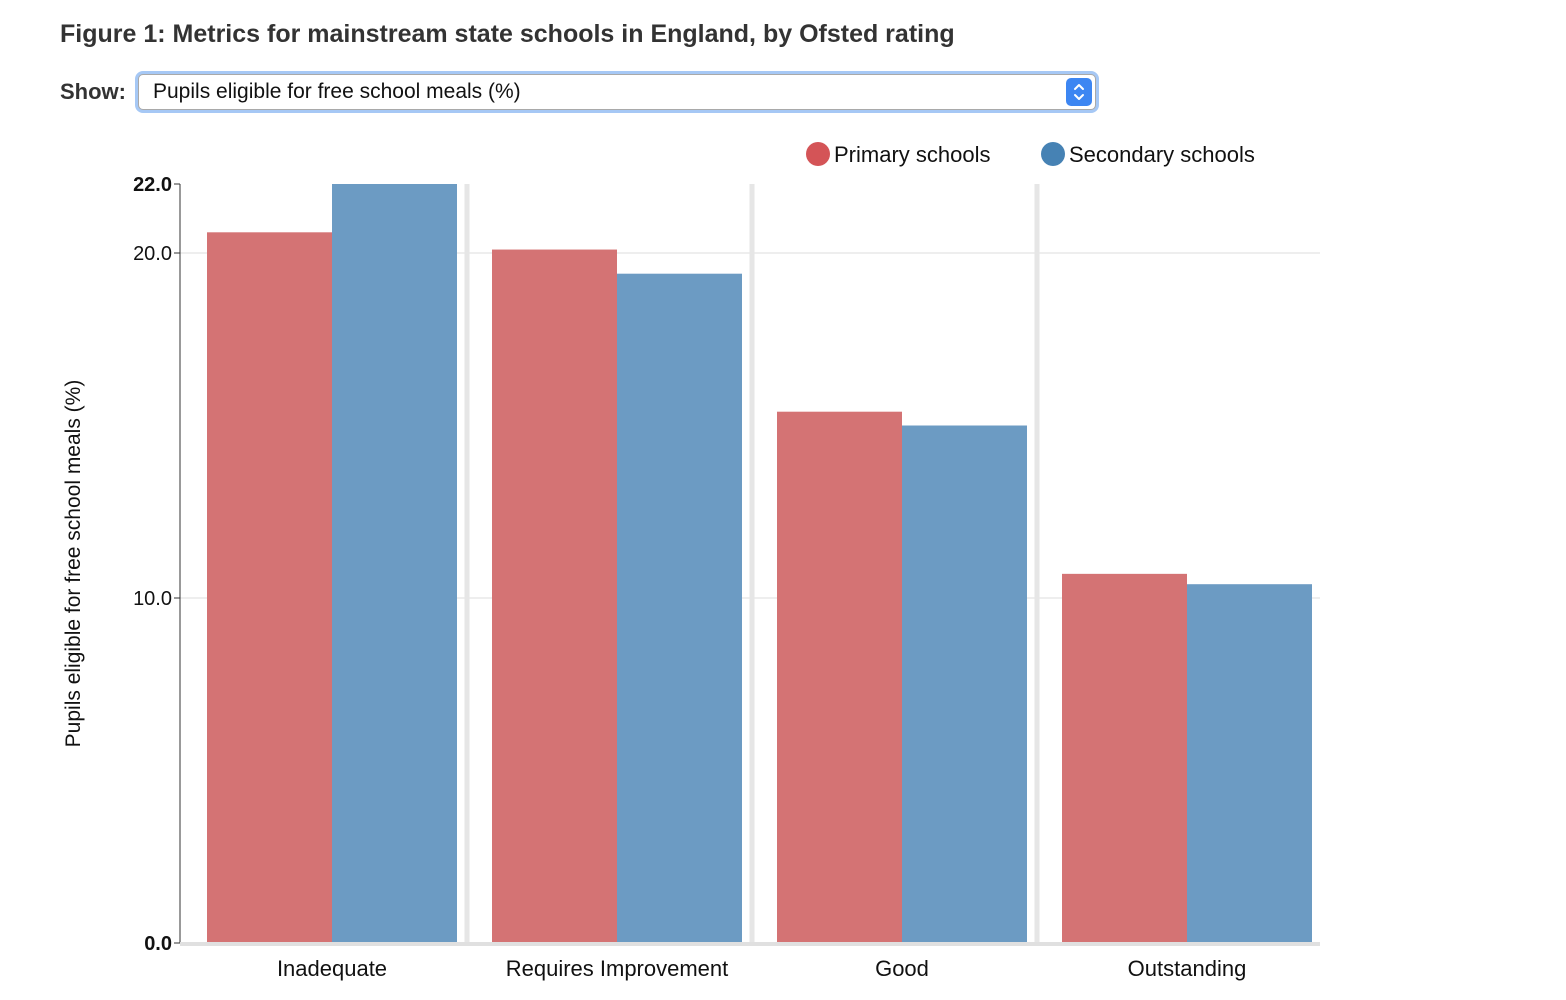  Describe the element at coordinates (152, 599) in the screenshot. I see `y-tick-label: 10.0` at that location.